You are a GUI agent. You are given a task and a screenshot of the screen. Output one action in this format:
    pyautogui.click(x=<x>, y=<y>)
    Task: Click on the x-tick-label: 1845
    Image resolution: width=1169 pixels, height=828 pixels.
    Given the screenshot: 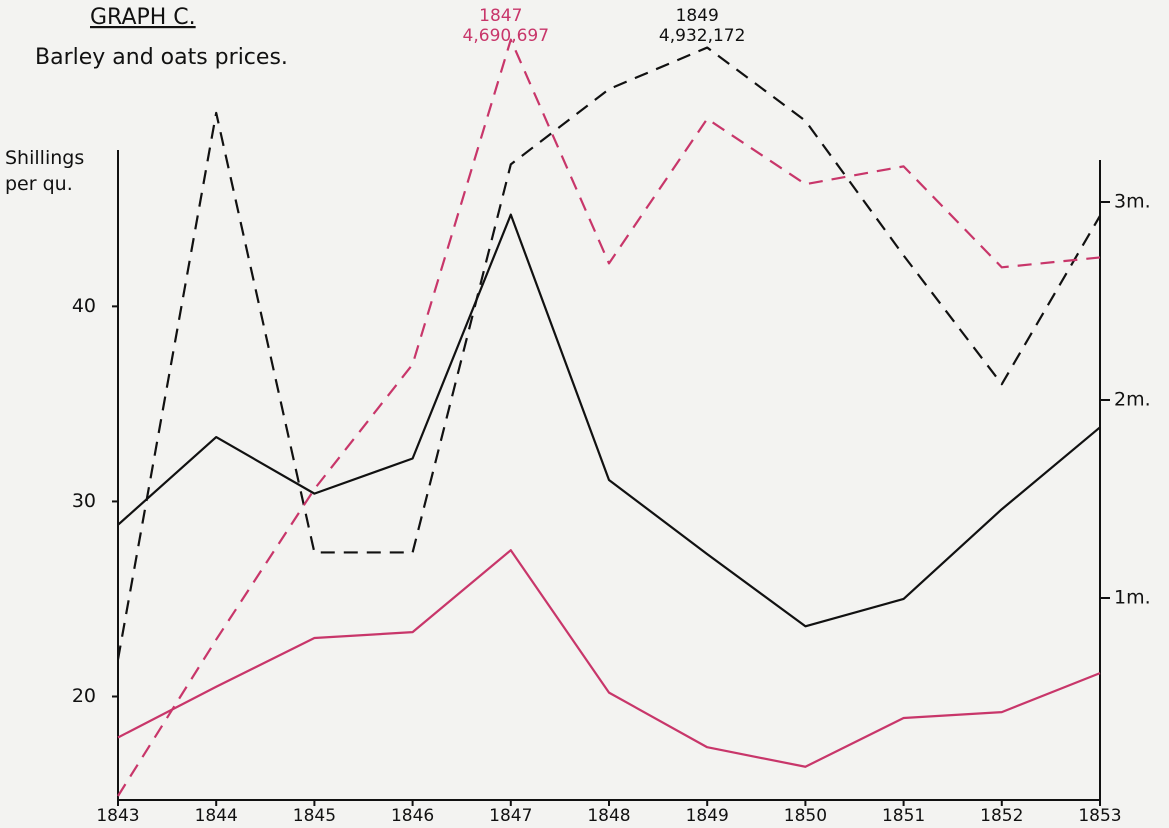 What is the action you would take?
    pyautogui.click(x=314, y=816)
    